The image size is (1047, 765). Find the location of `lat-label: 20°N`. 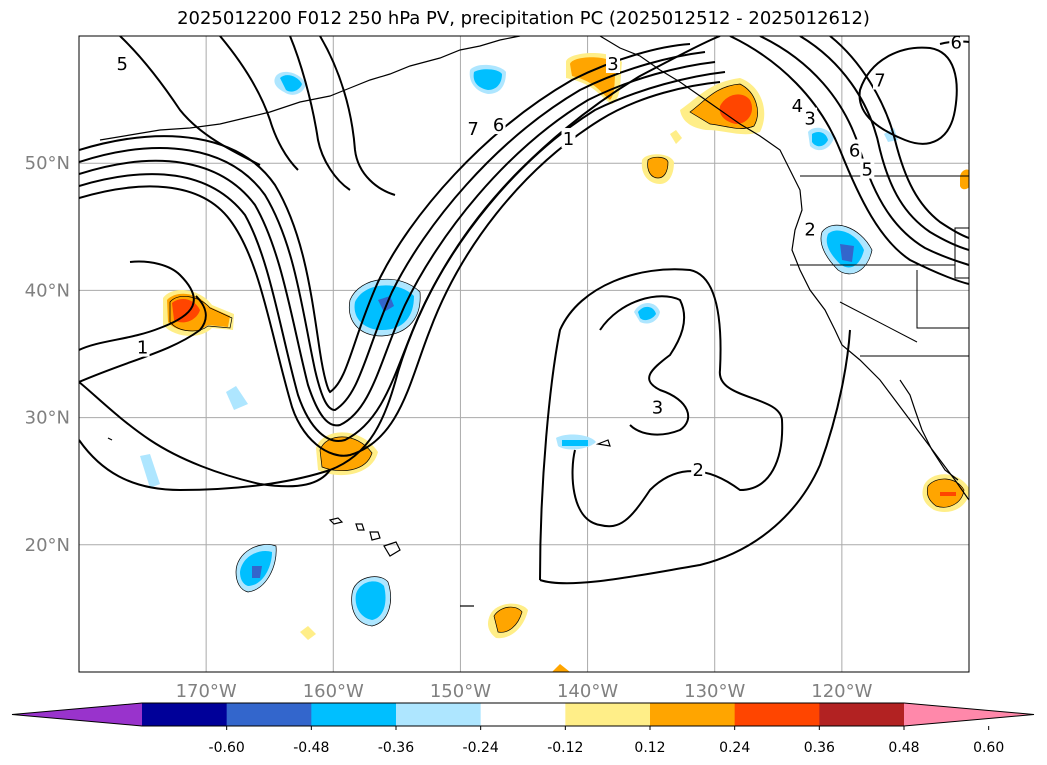

lat-label: 20°N is located at coordinates (47, 545).